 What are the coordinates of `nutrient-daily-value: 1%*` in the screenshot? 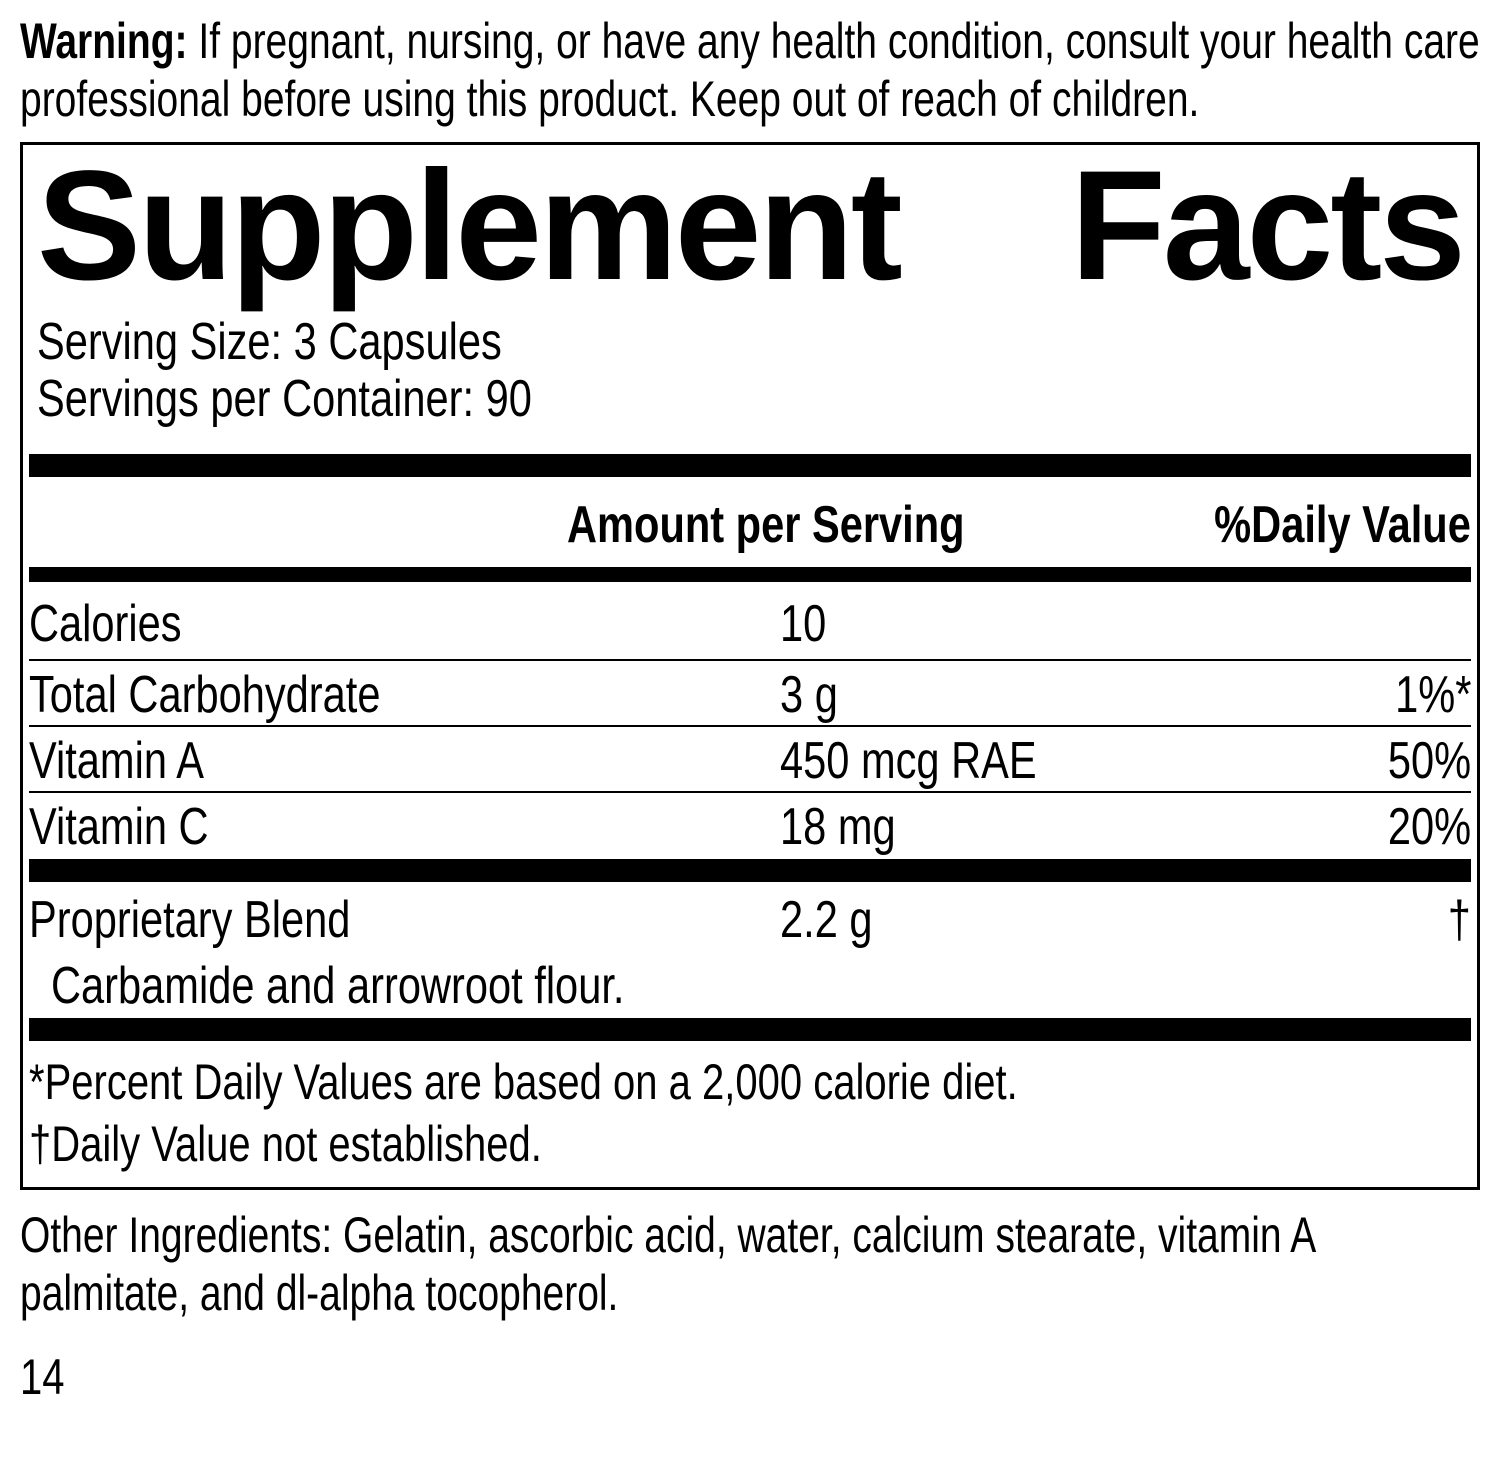 It's located at (1432, 695).